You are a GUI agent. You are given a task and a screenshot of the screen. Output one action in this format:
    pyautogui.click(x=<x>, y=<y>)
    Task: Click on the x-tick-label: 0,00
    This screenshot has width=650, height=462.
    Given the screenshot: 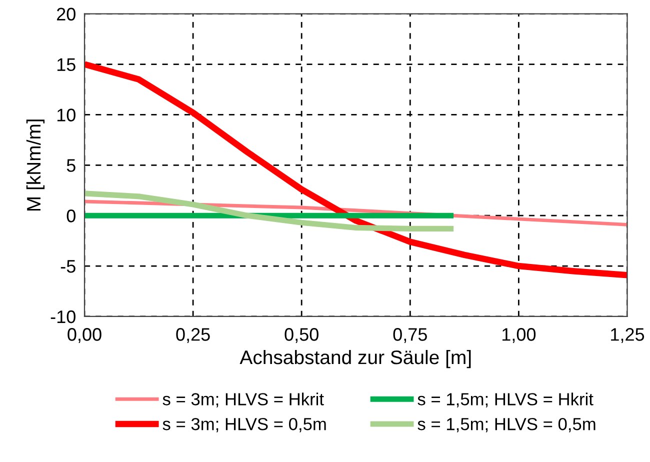 What is the action you would take?
    pyautogui.click(x=85, y=335)
    